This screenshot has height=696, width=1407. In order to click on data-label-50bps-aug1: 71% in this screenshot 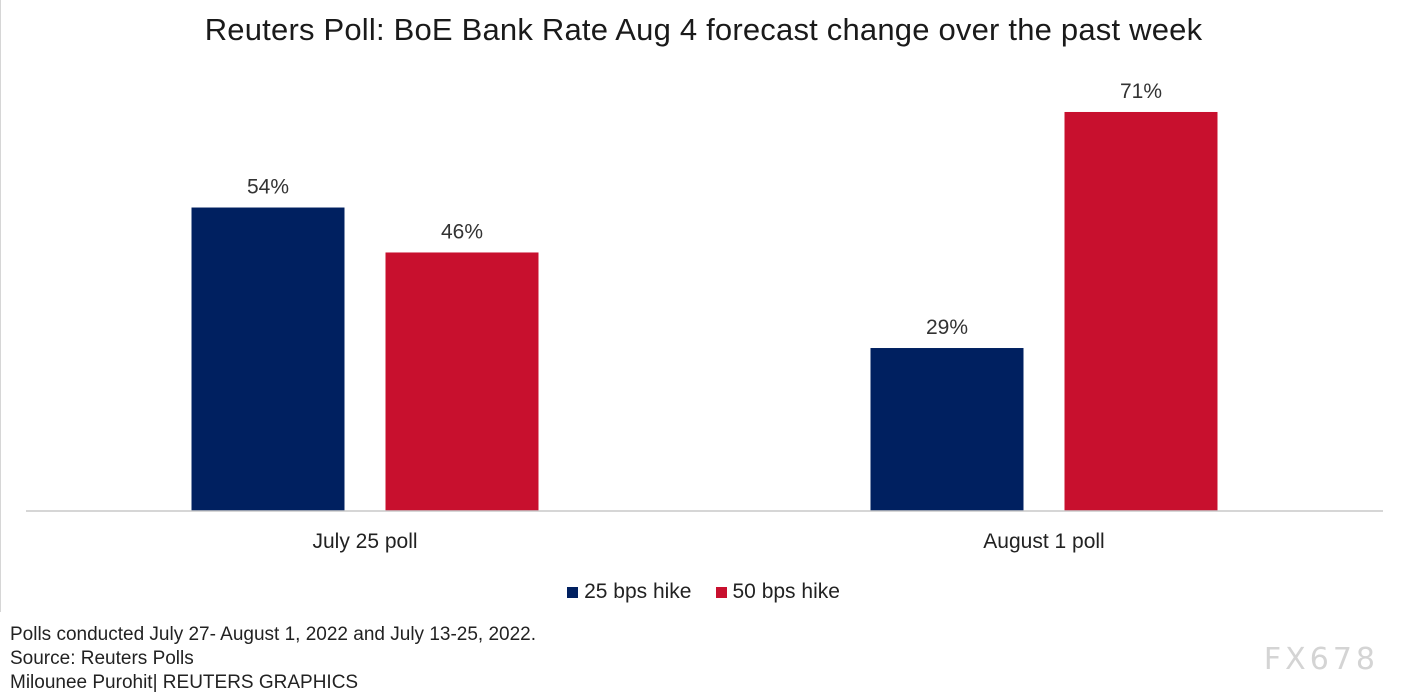, I will do `click(1141, 91)`.